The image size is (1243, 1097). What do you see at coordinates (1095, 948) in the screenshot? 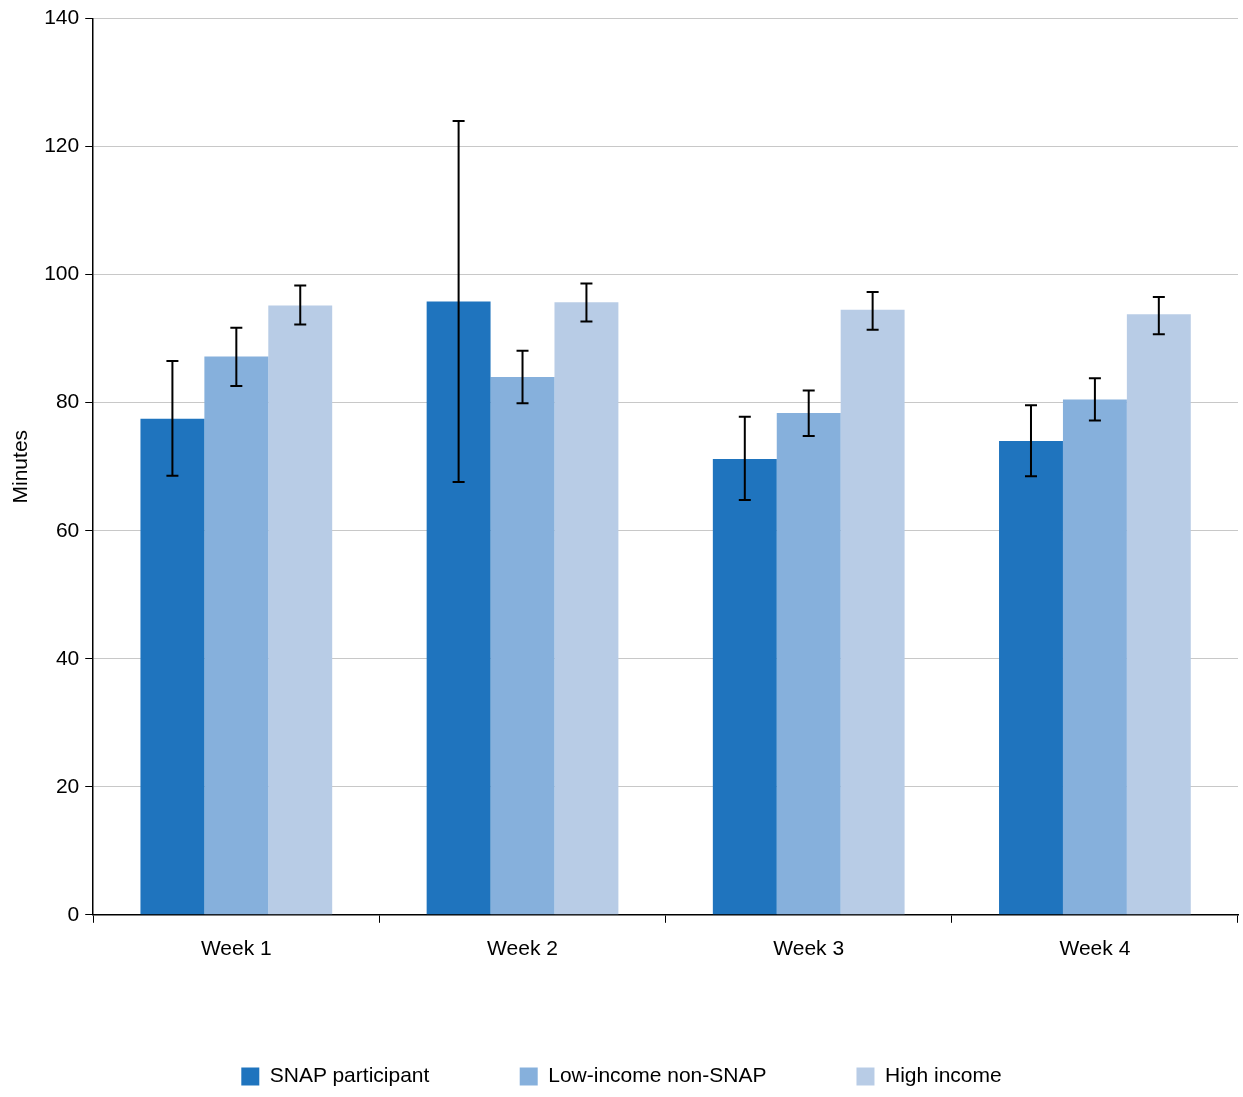
I see `x-tick-label: Week 4` at bounding box center [1095, 948].